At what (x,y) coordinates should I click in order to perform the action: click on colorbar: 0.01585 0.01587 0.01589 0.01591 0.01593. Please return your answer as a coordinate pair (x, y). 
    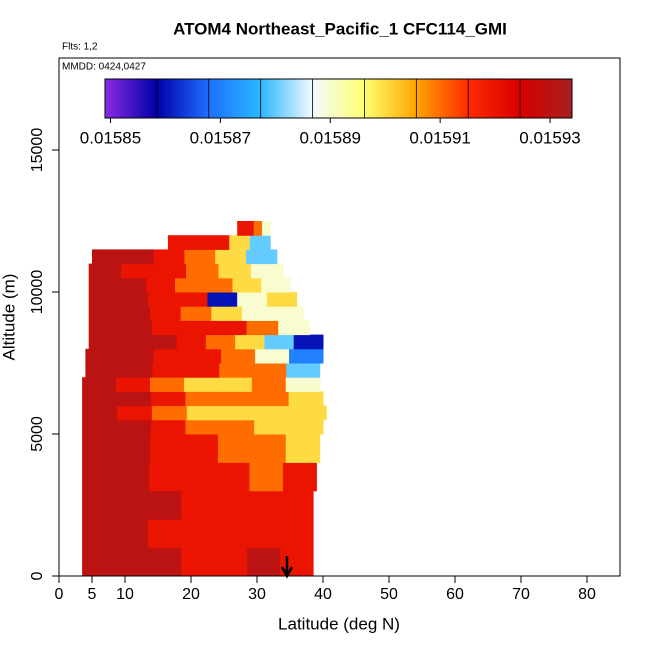
    Looking at the image, I should click on (330, 112).